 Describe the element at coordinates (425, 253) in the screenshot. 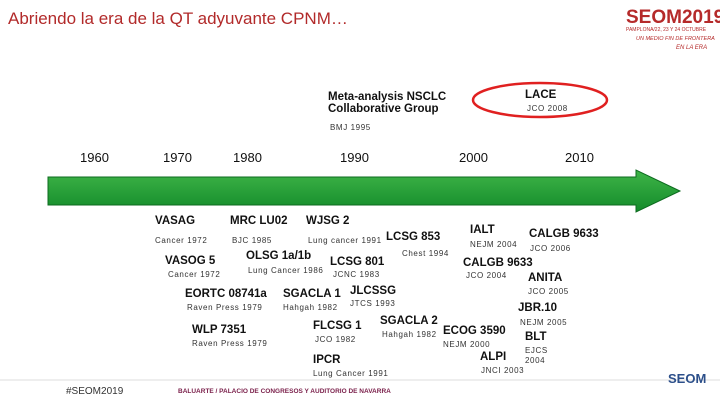

I see `citation: Chest 1994` at that location.